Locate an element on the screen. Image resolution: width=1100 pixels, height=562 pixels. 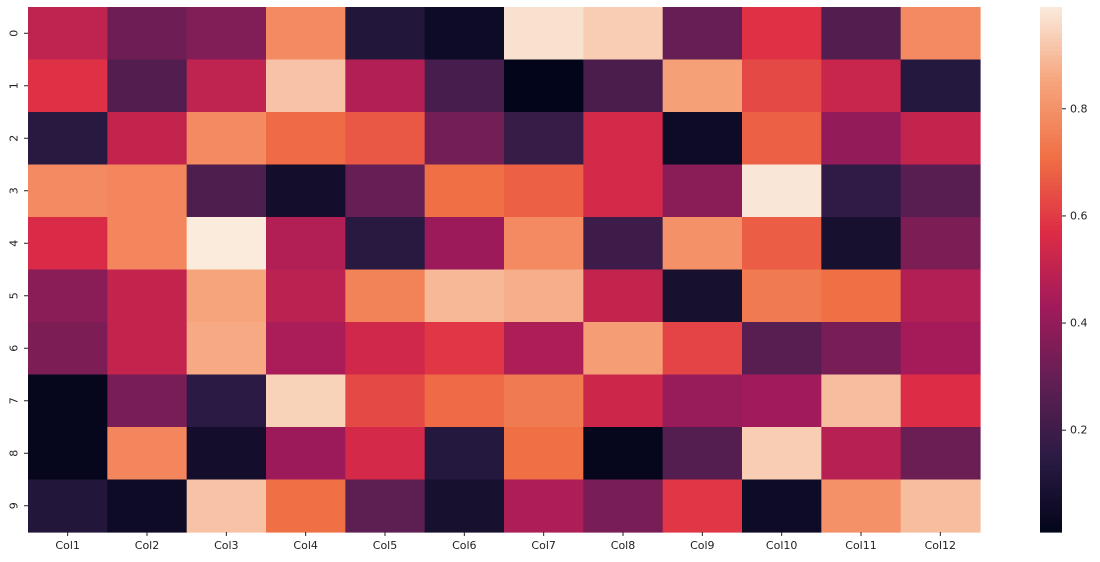
x-tick-label: Col11 is located at coordinates (860, 545).